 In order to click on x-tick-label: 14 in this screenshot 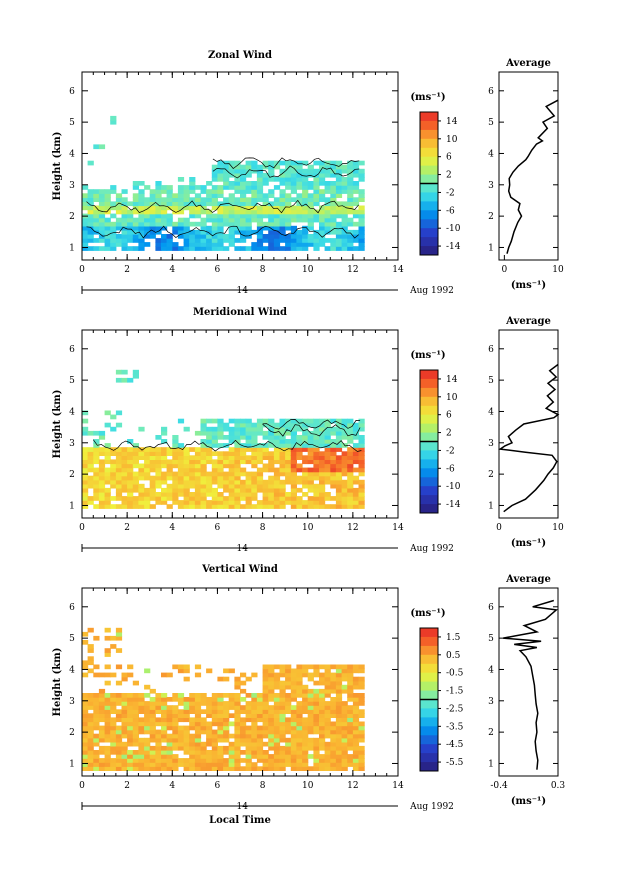, I will do `click(398, 786)`.